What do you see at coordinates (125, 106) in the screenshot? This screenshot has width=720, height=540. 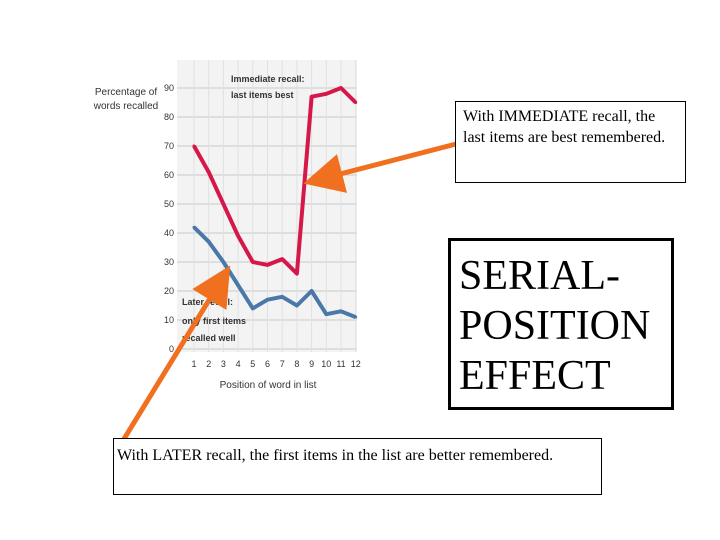 I see `y-axis-label-line-2: words recalled` at bounding box center [125, 106].